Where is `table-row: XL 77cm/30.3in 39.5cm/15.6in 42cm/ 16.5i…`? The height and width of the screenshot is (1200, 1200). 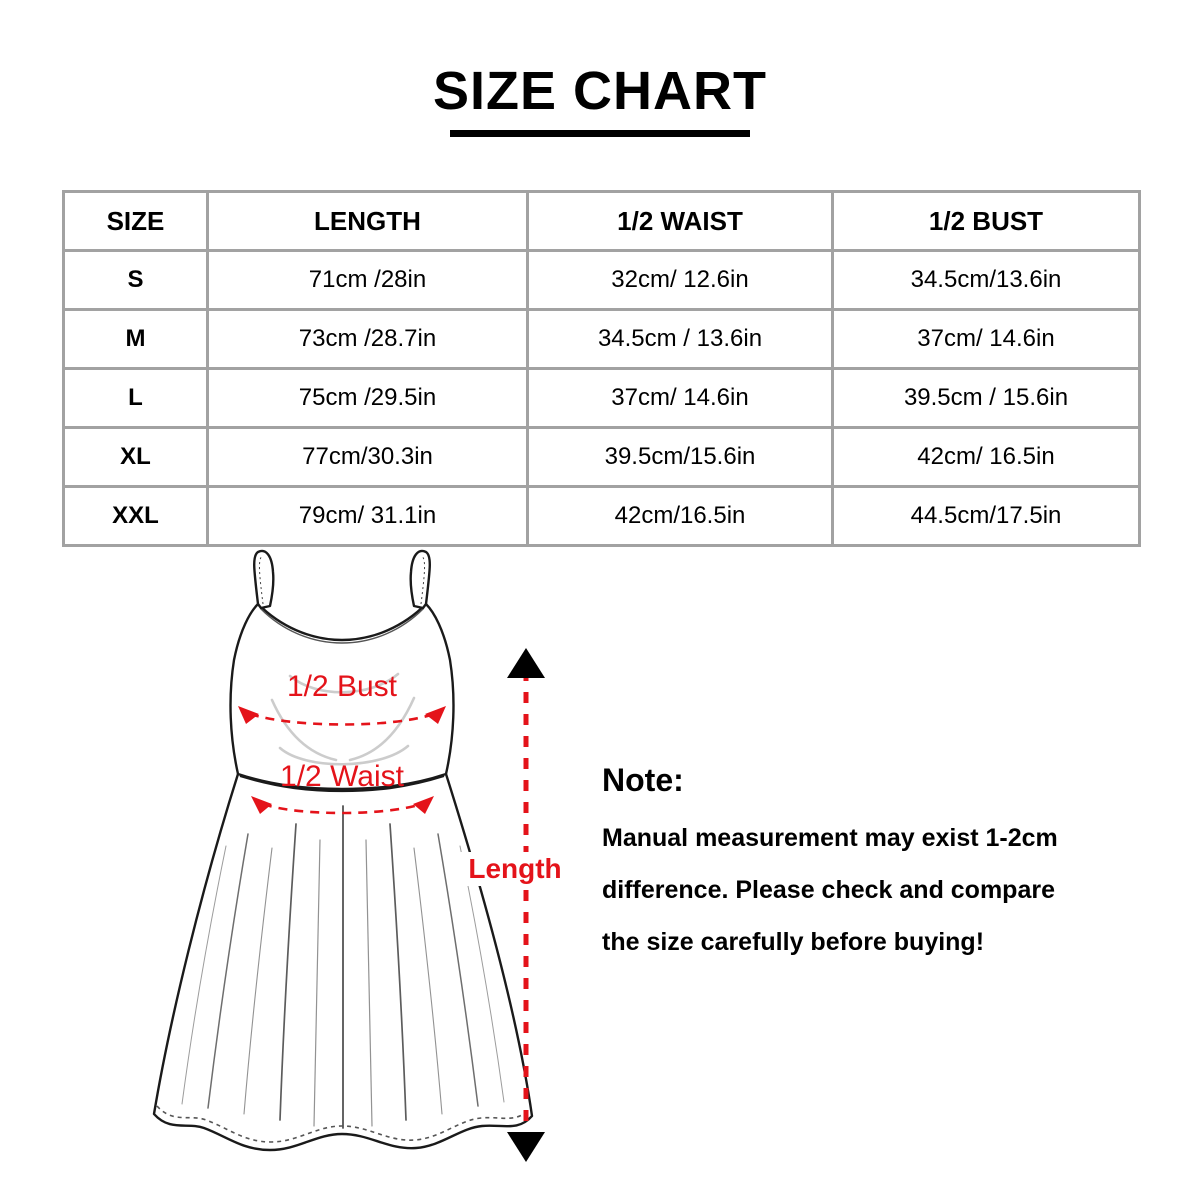
table-row: XL 77cm/30.3in 39.5cm/15.6in 42cm/ 16.5i… is located at coordinates (601, 457).